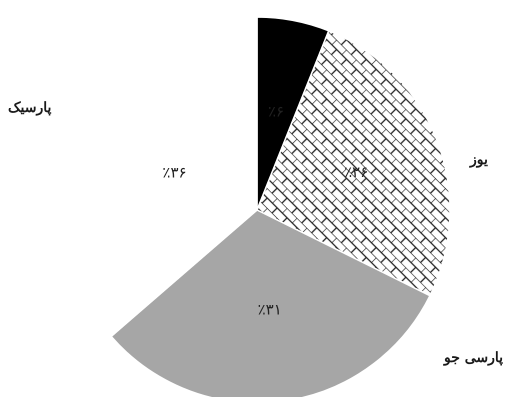 The image size is (514, 397). I want to click on value-label-slice-parsik: ٪۳۶, so click(174, 172).